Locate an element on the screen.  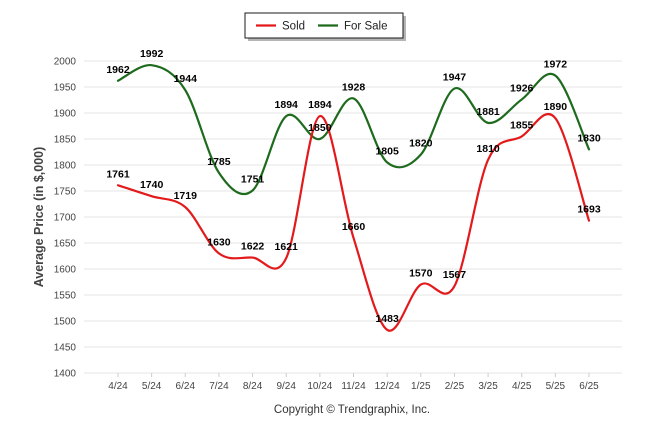
legend-for-sale-label: For Sale is located at coordinates (365, 27).